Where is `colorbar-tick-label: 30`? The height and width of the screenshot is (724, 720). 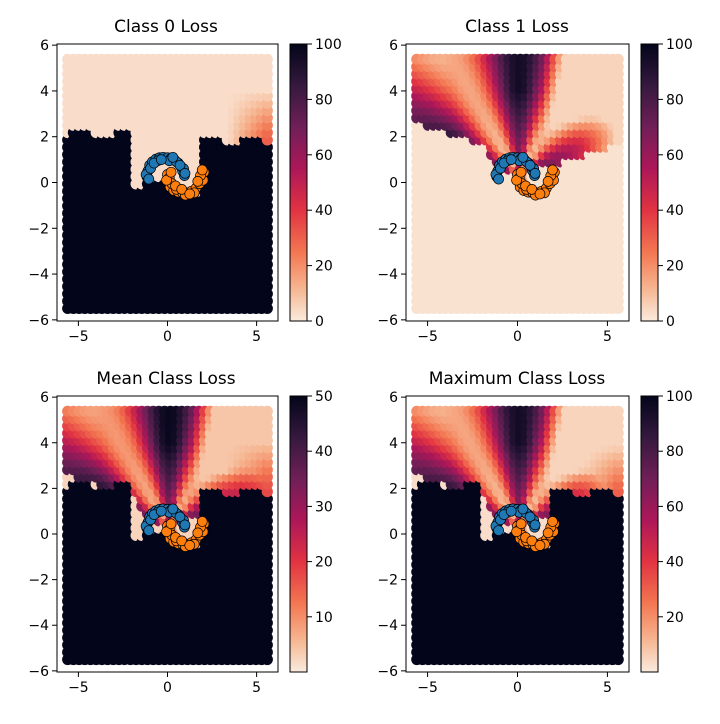
colorbar-tick-label: 30 is located at coordinates (324, 507).